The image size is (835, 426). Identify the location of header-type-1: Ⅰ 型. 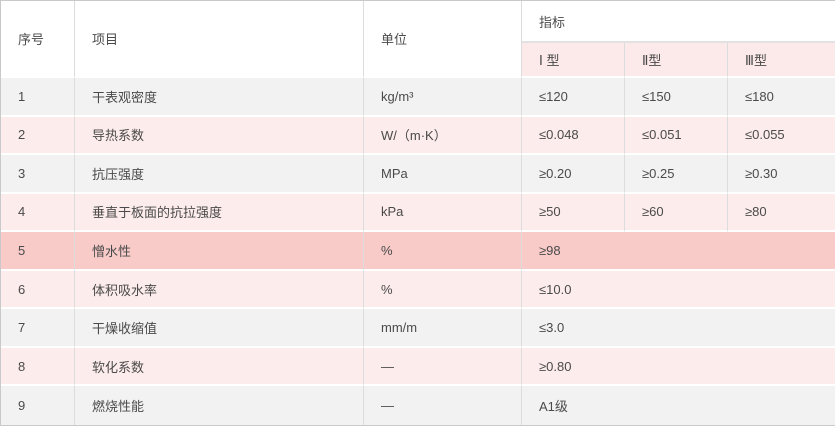
(573, 60).